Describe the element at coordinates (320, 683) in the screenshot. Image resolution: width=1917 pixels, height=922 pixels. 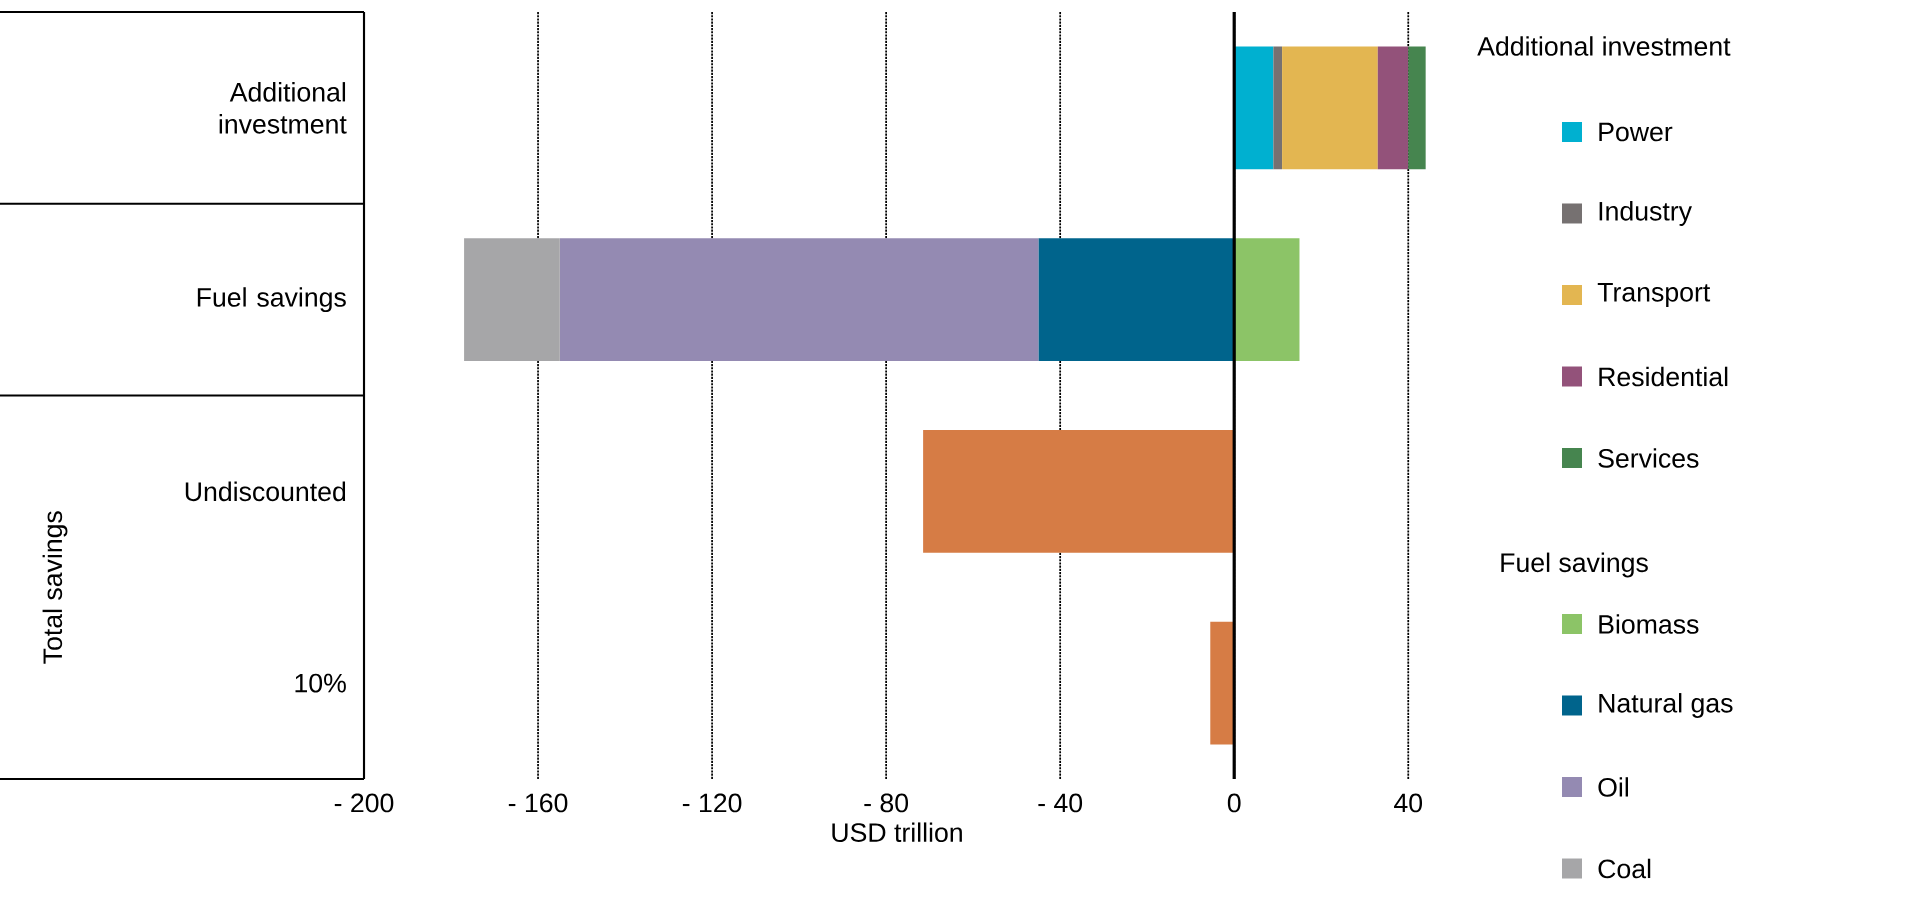
I see `y-tick-label: 10%` at that location.